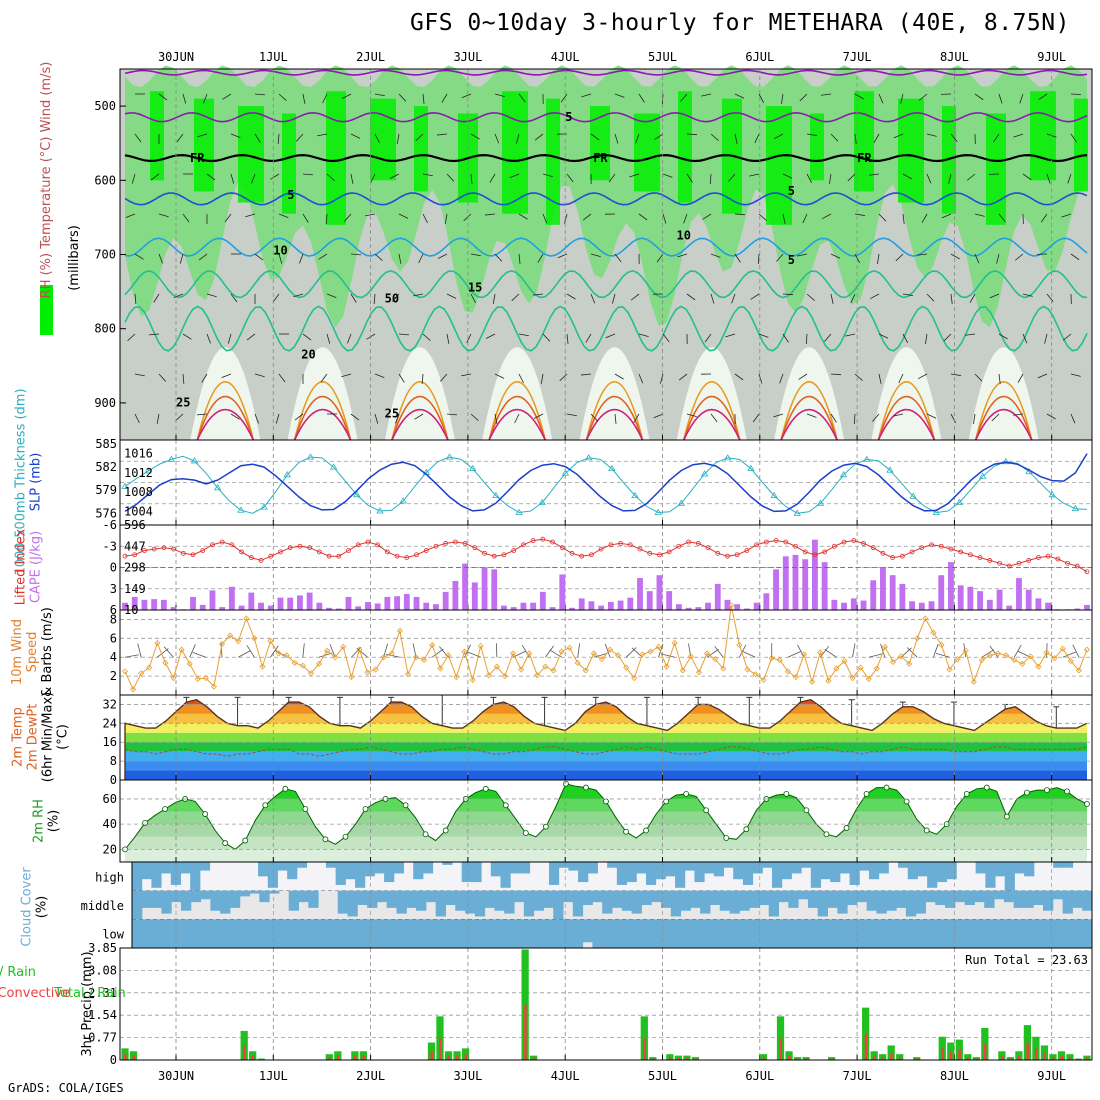 Image resolution: width=1100 pixels, height=1100 pixels. Describe the element at coordinates (113, 619) in the screenshot. I see `wind-tick-label: 8` at that location.